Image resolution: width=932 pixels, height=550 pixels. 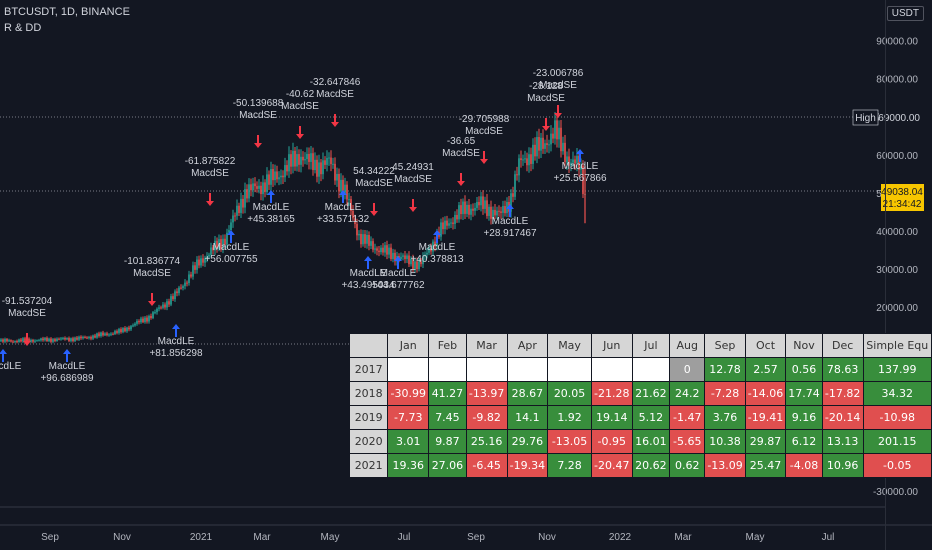 What do you see at coordinates (651, 441) in the screenshot?
I see `return-cell: 16.01` at bounding box center [651, 441].